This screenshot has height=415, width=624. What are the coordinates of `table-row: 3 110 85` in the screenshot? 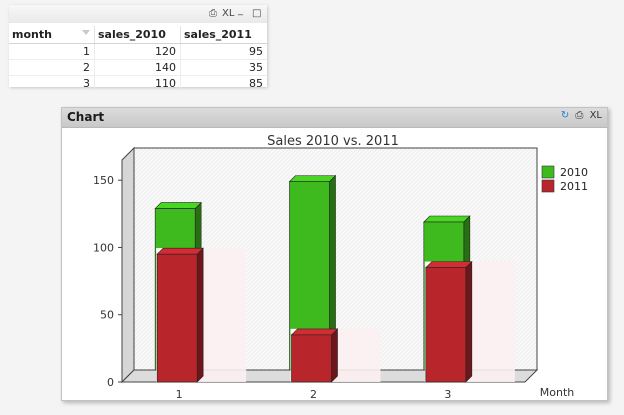 It's located at (138, 83).